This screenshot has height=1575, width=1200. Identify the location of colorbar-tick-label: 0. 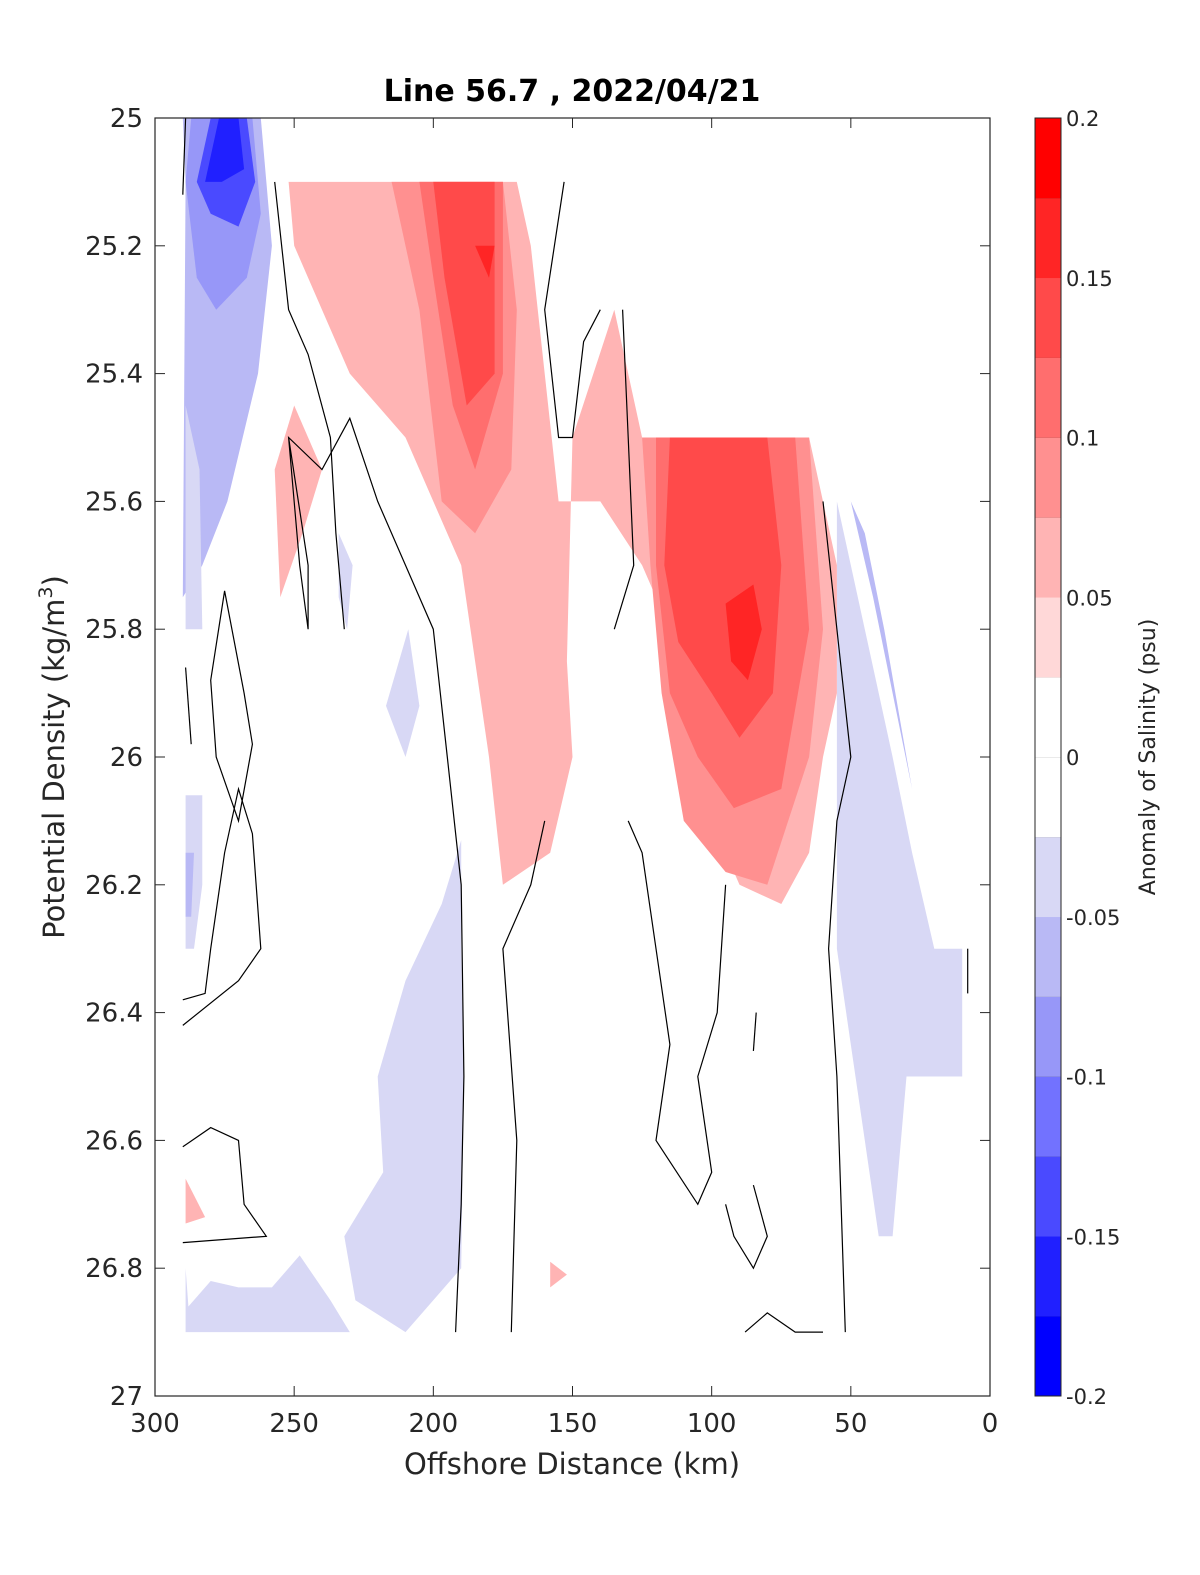
(1072, 758).